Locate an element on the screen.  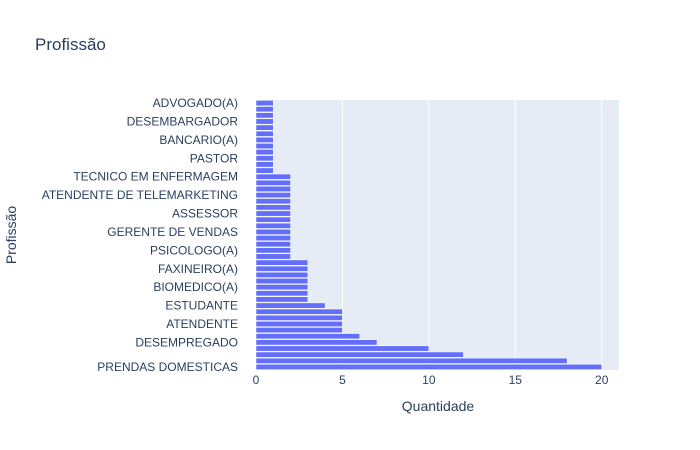
y-tick-label: ESTUDANTE is located at coordinates (201, 306).